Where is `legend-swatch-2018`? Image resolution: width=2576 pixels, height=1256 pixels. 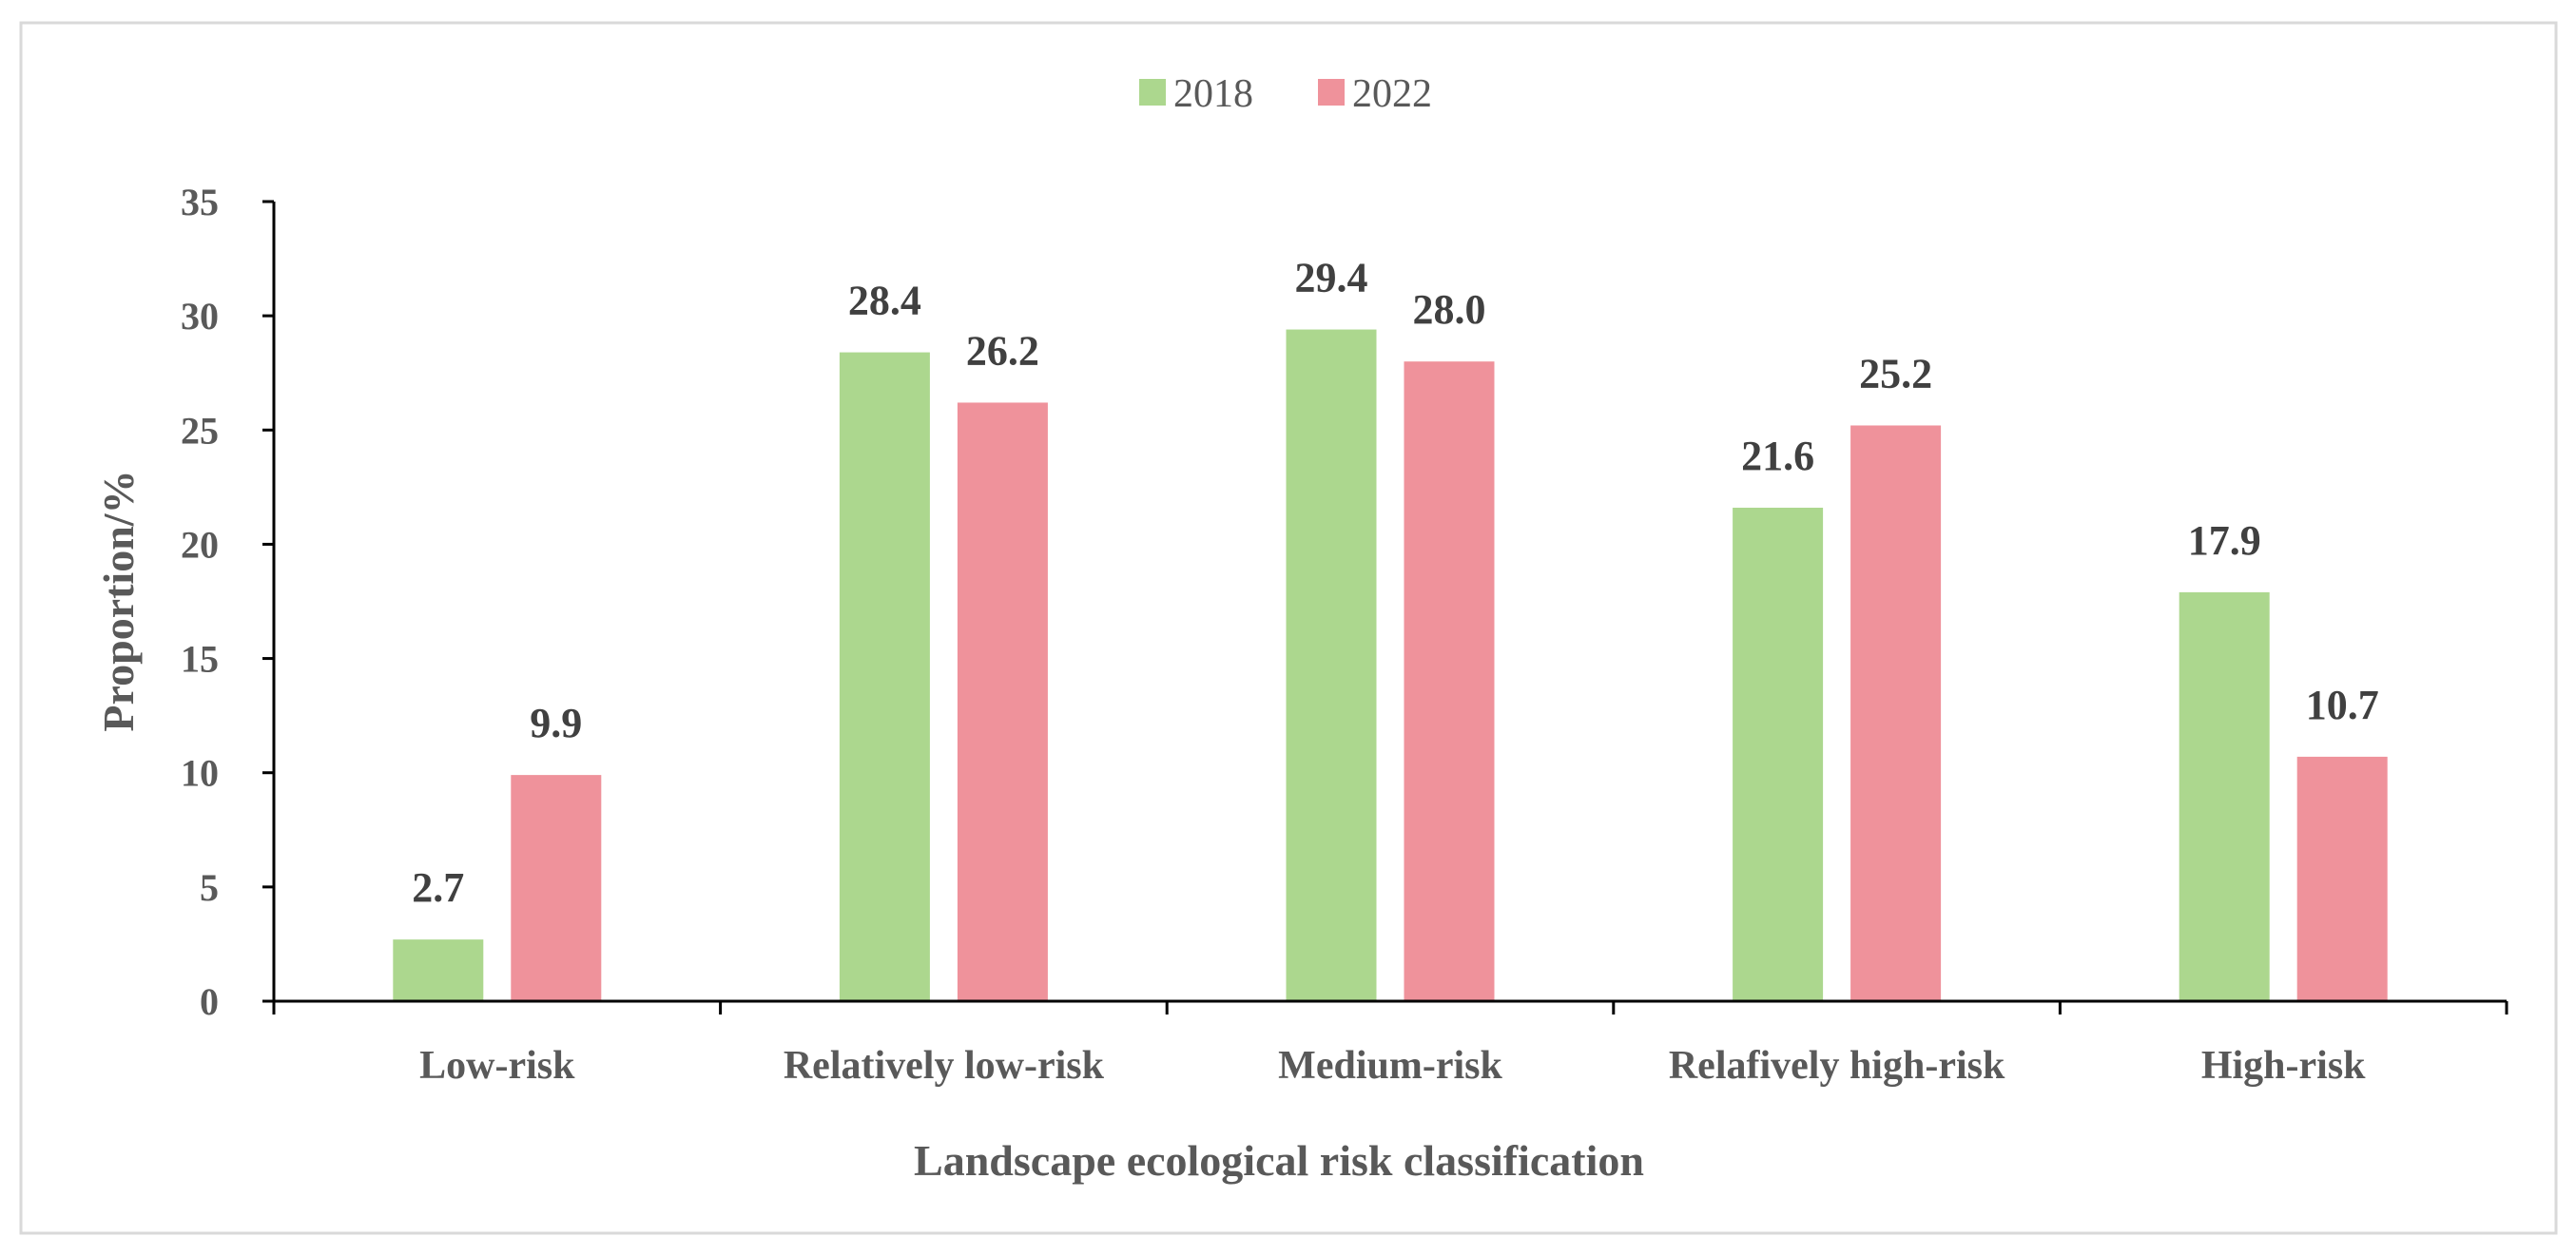 legend-swatch-2018 is located at coordinates (1152, 92).